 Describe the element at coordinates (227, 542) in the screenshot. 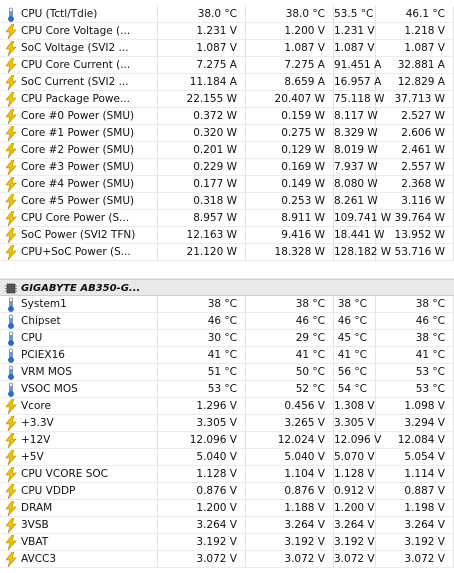

I see `table-row: VBAT 3.192 V 3.192 V 3.192 V 3.192 V` at that location.